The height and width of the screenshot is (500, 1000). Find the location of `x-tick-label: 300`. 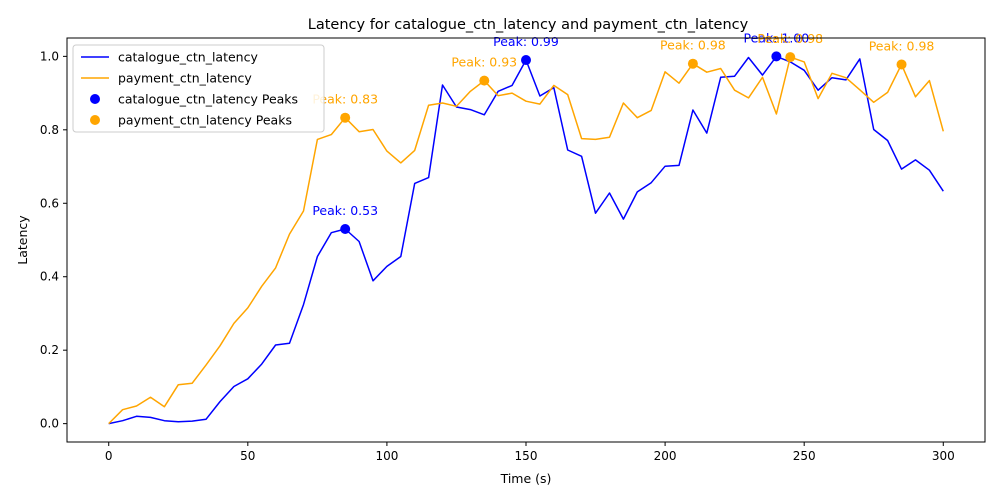

x-tick-label: 300 is located at coordinates (943, 456).